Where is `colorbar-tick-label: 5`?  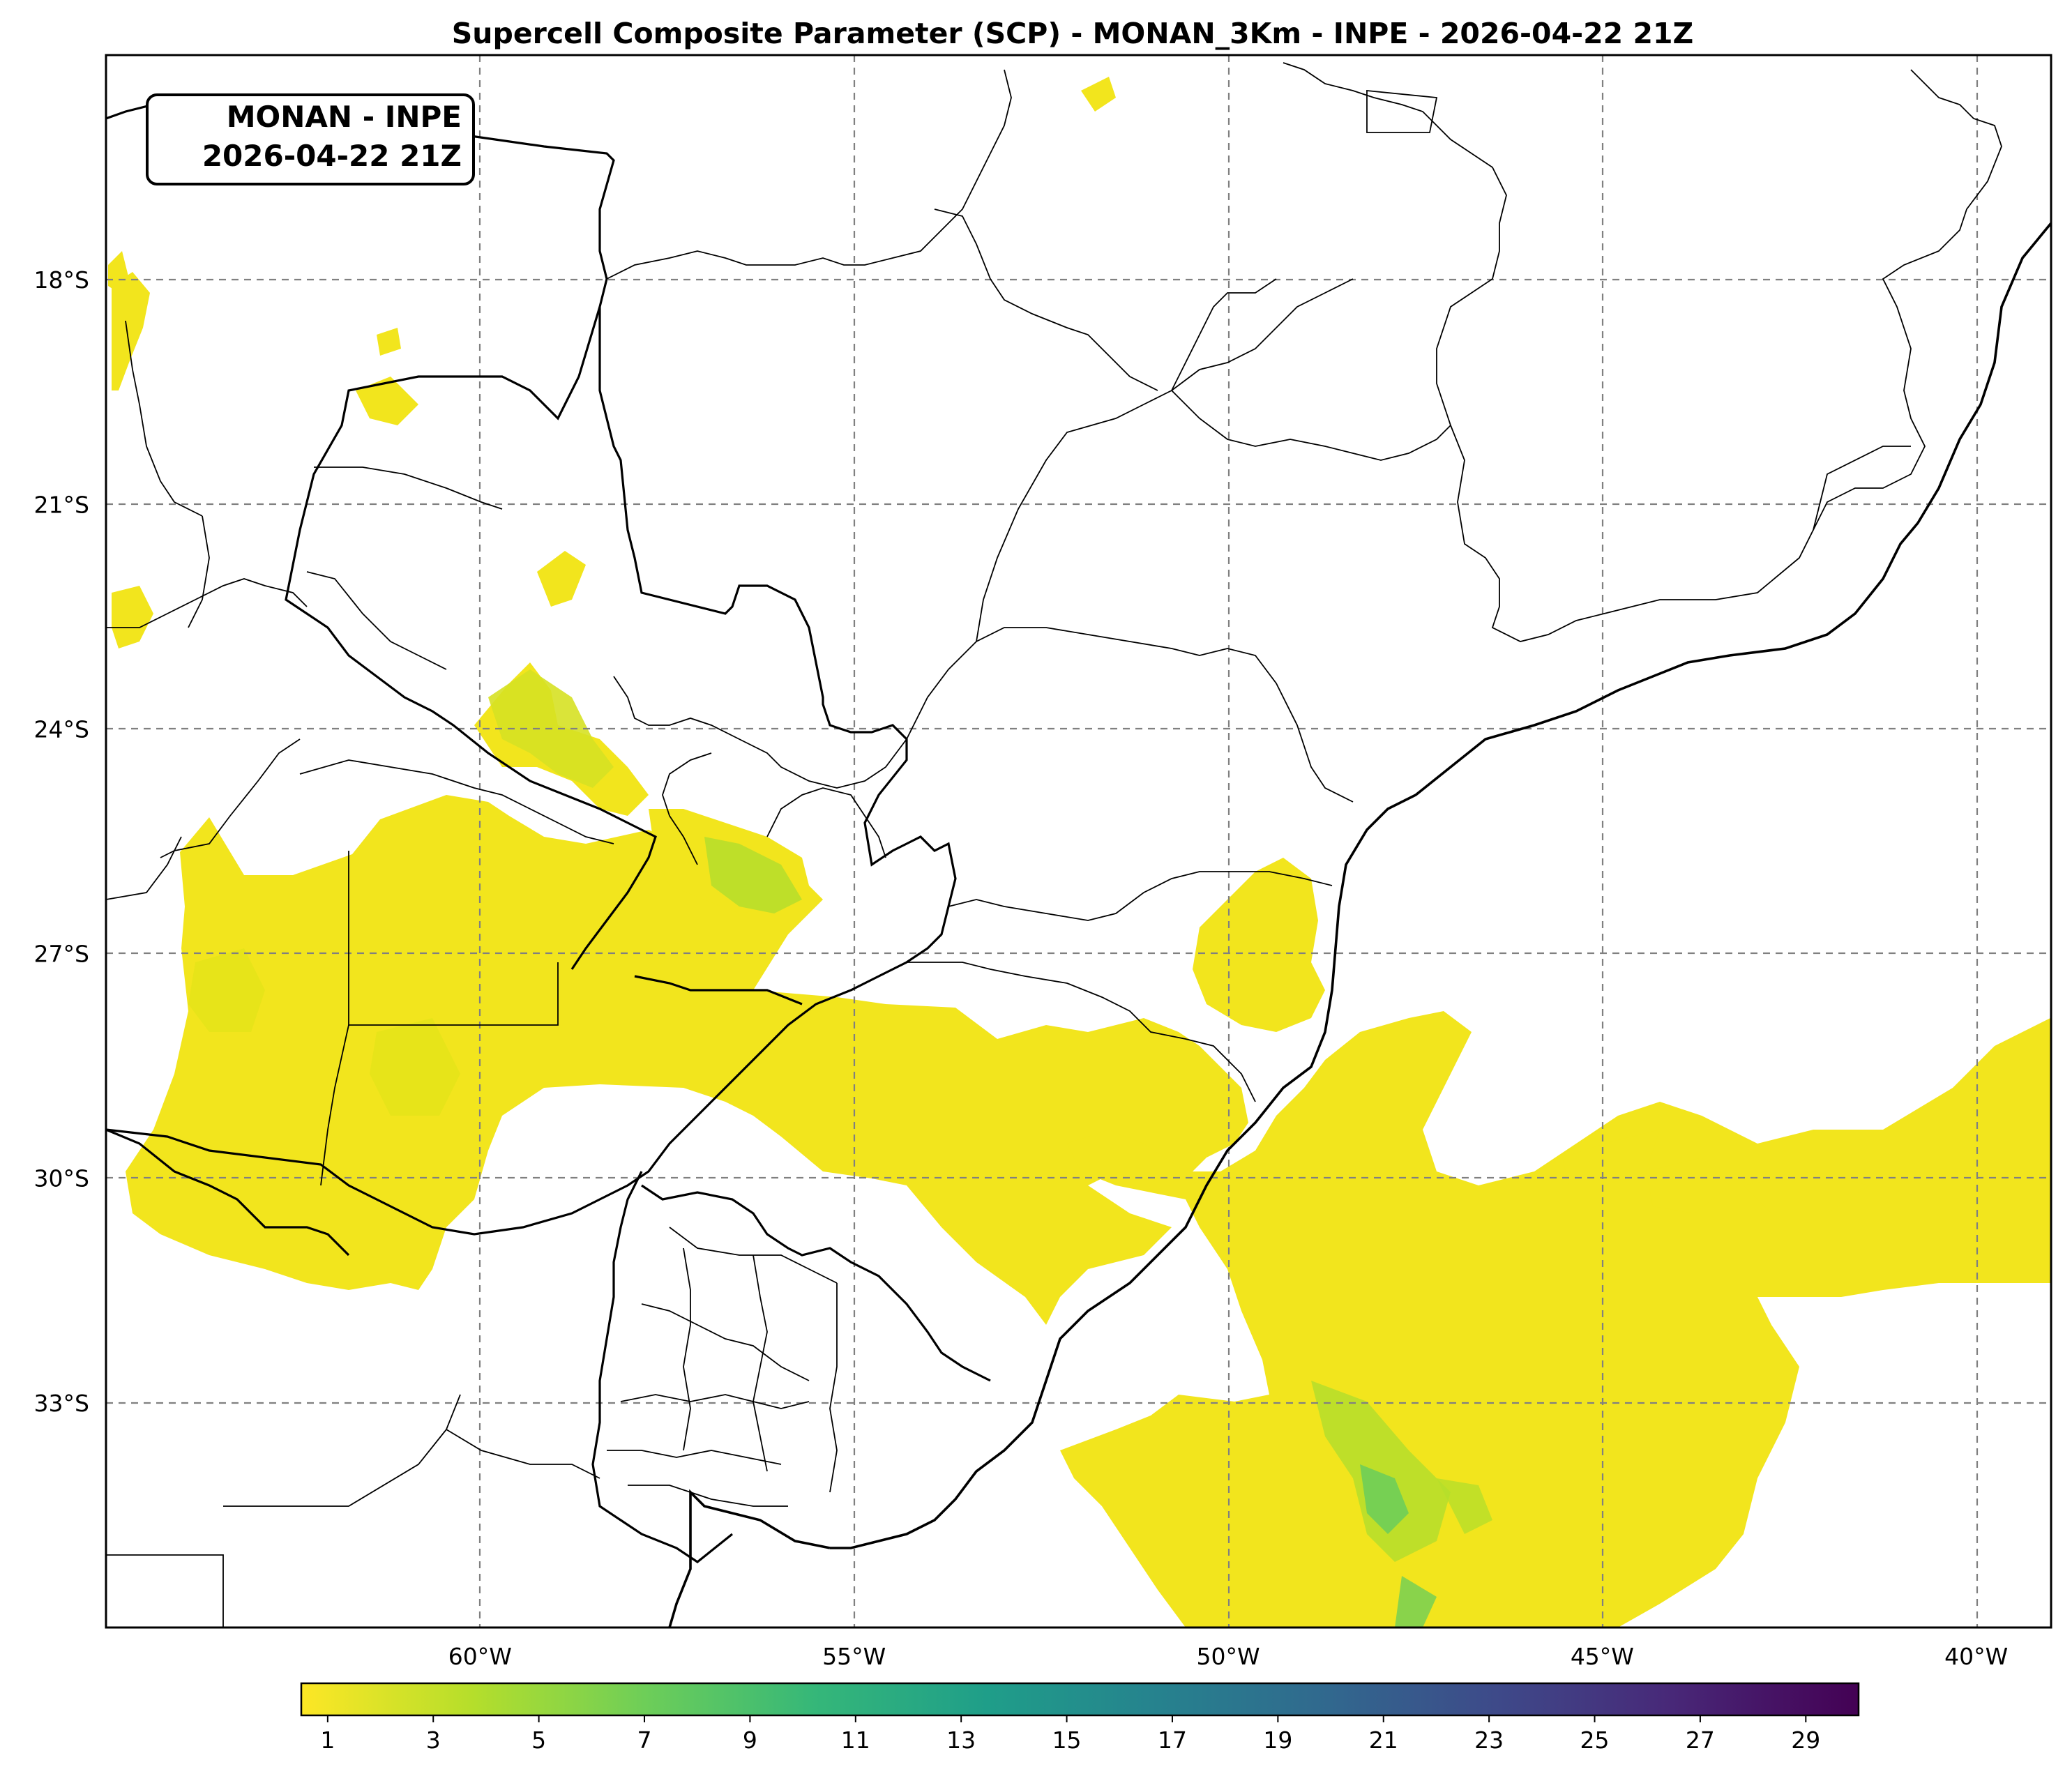
colorbar-tick-label: 5 is located at coordinates (538, 1740).